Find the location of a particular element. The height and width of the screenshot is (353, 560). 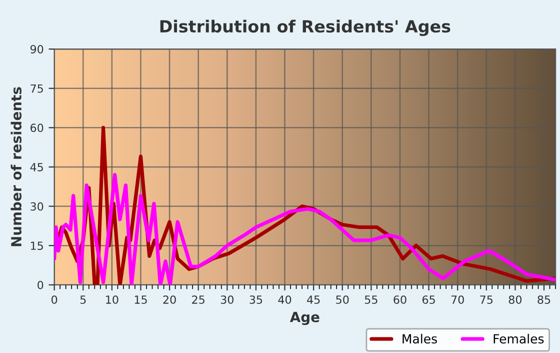

x-tick-label: 55 is located at coordinates (371, 300).